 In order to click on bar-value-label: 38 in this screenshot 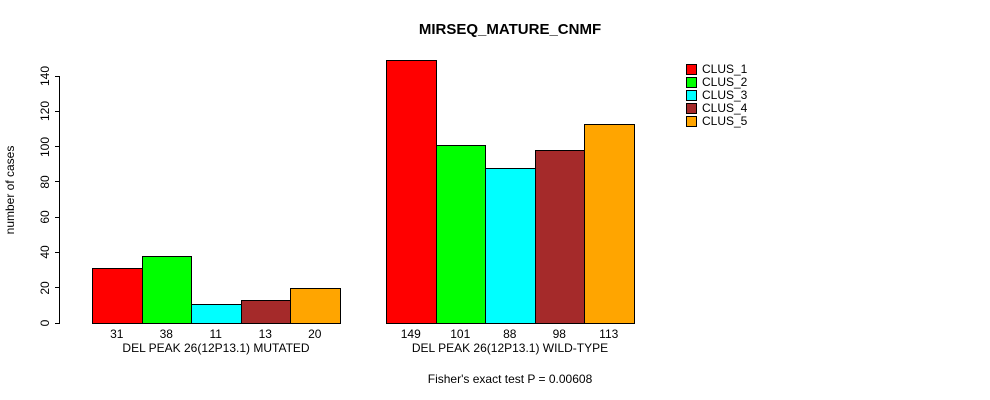, I will do `click(166, 334)`.